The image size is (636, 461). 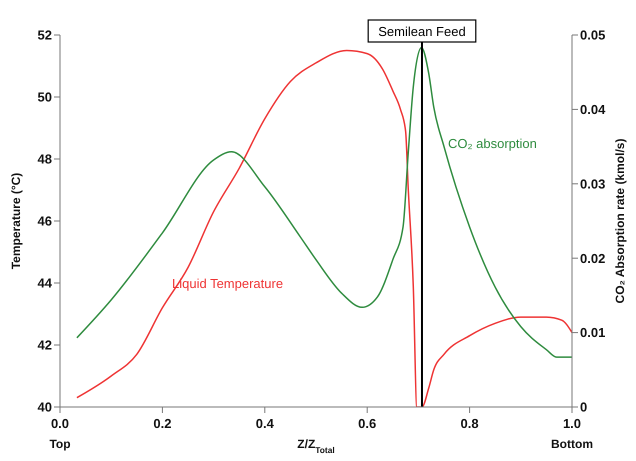 I want to click on x-axis-title: Z/Z$_{Total}$, so click(x=316, y=446).